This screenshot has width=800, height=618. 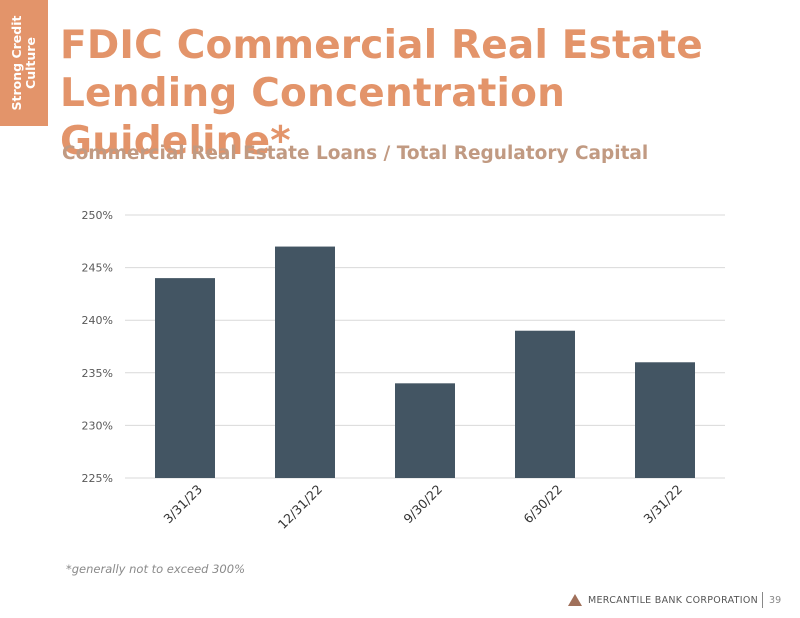 I want to click on section-tab-line-1: Strong Credit, so click(x=16, y=63).